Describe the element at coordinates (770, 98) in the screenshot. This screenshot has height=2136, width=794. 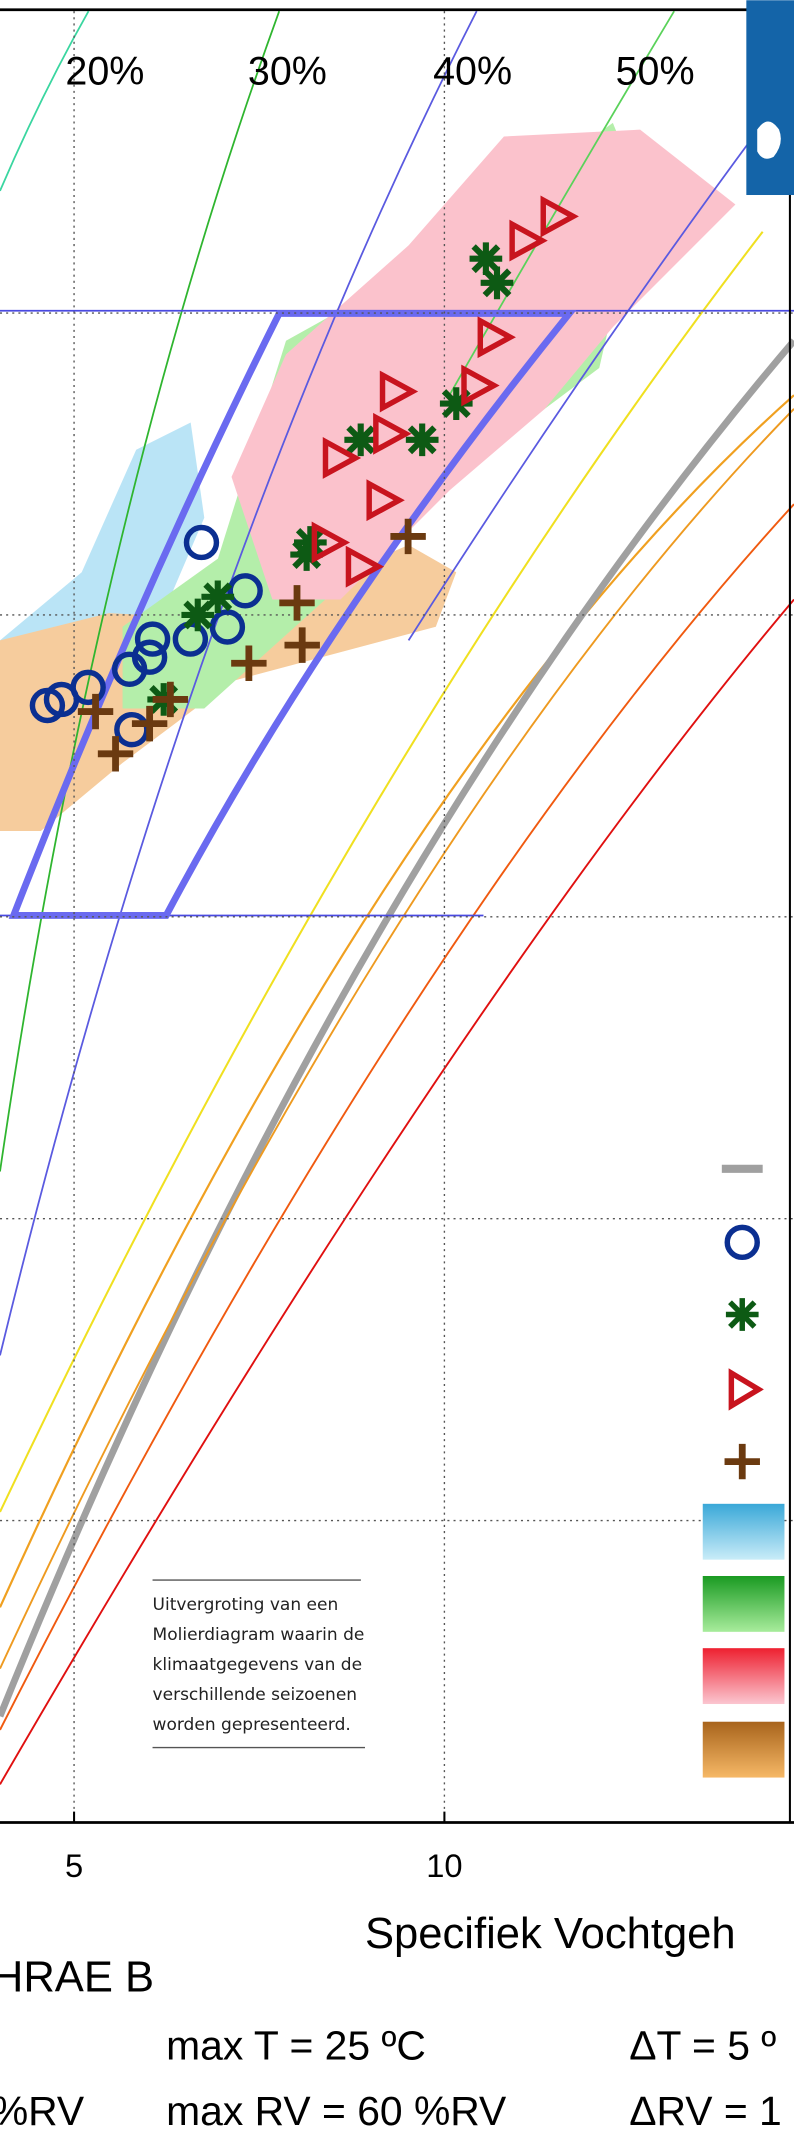
I see `logo` at that location.